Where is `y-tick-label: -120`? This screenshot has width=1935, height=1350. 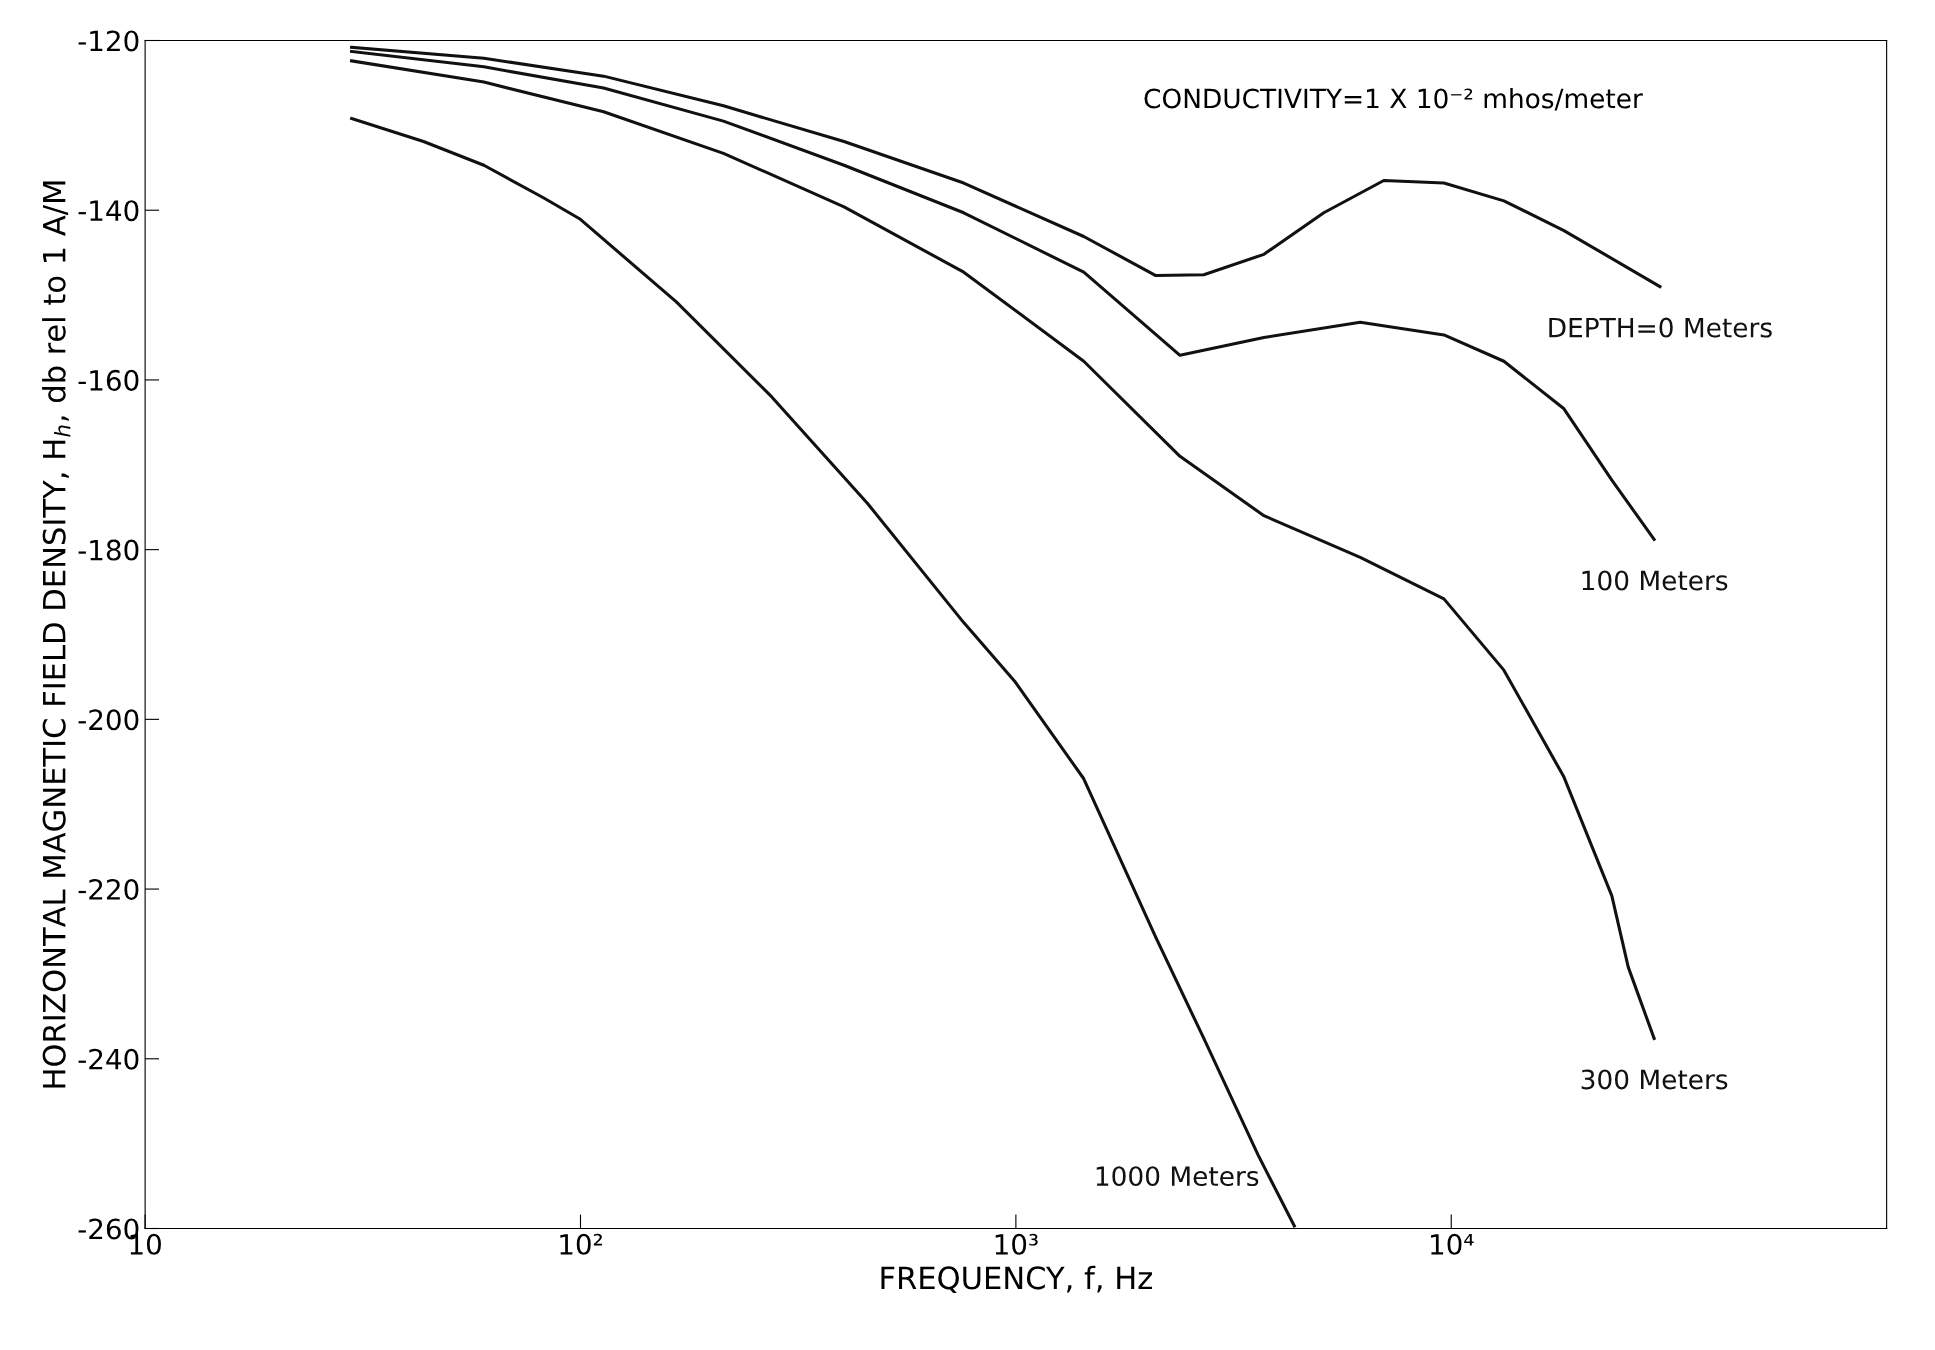
y-tick-label: -120 is located at coordinates (108, 41).